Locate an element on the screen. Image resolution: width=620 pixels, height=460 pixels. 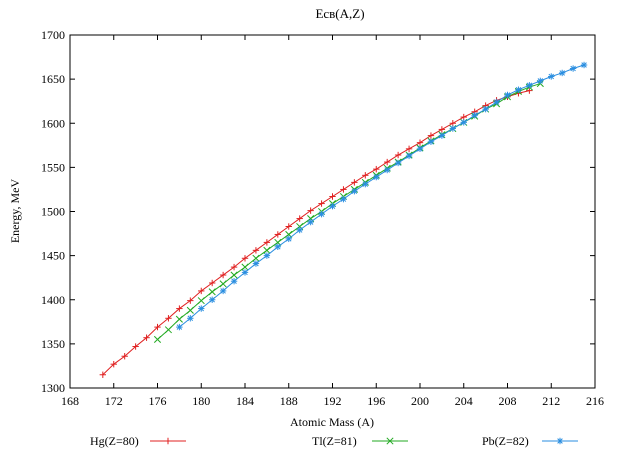
y-tick-label: 1650 is located at coordinates (53, 79).